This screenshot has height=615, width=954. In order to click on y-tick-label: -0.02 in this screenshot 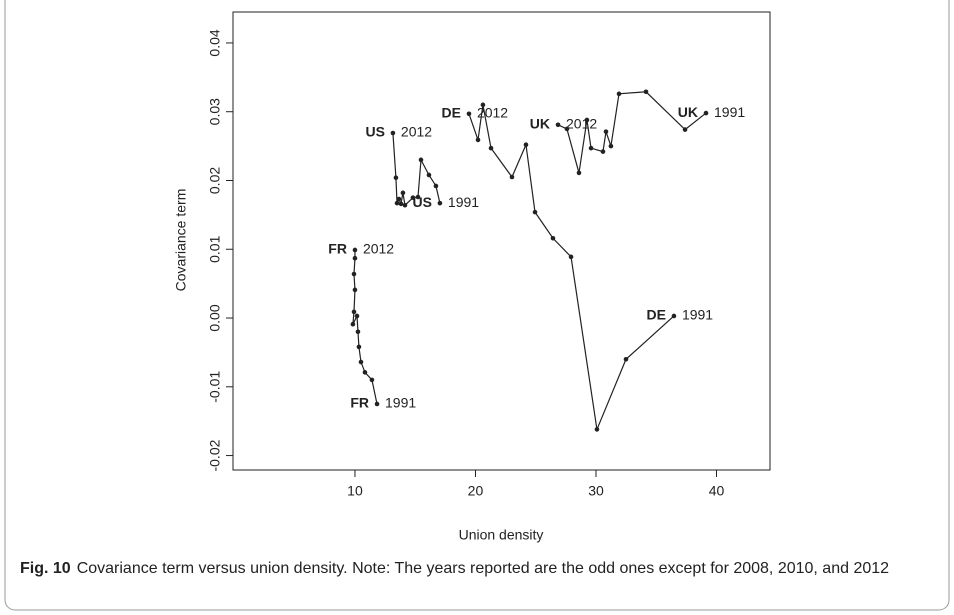, I will do `click(215, 455)`.